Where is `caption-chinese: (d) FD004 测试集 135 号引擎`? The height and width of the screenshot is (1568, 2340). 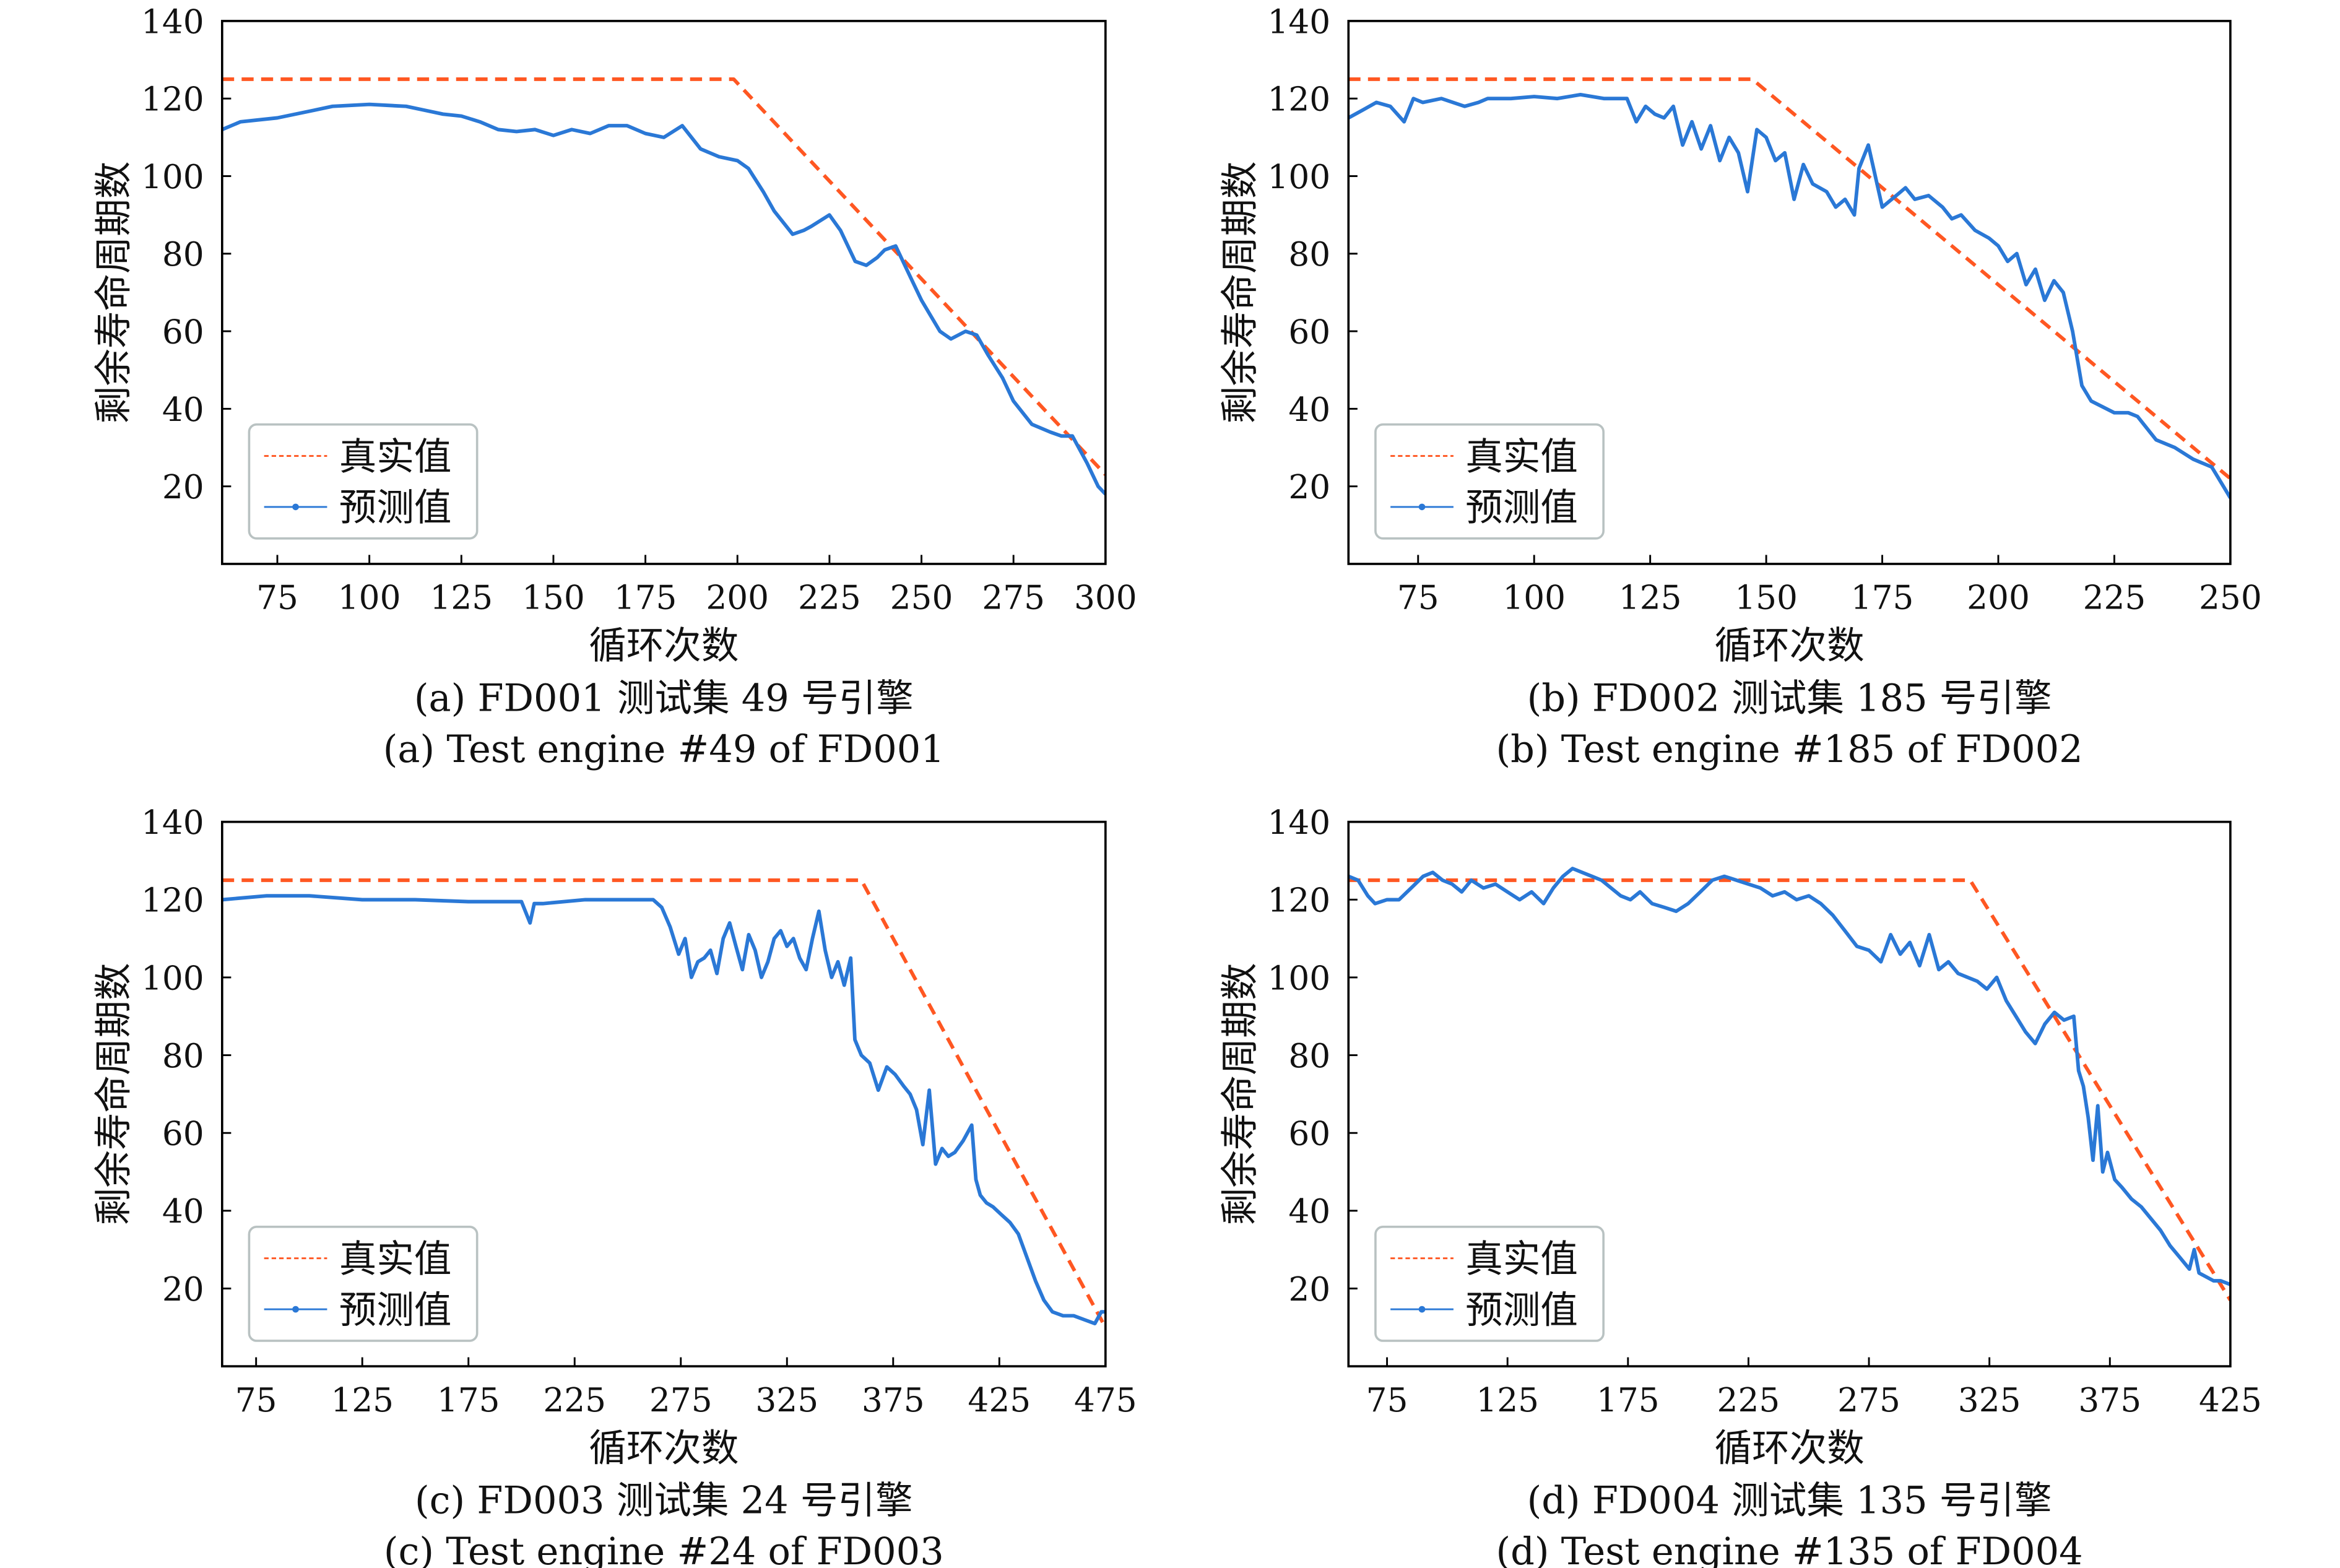 caption-chinese: (d) FD004 测试集 135 号引擎 is located at coordinates (1790, 1501).